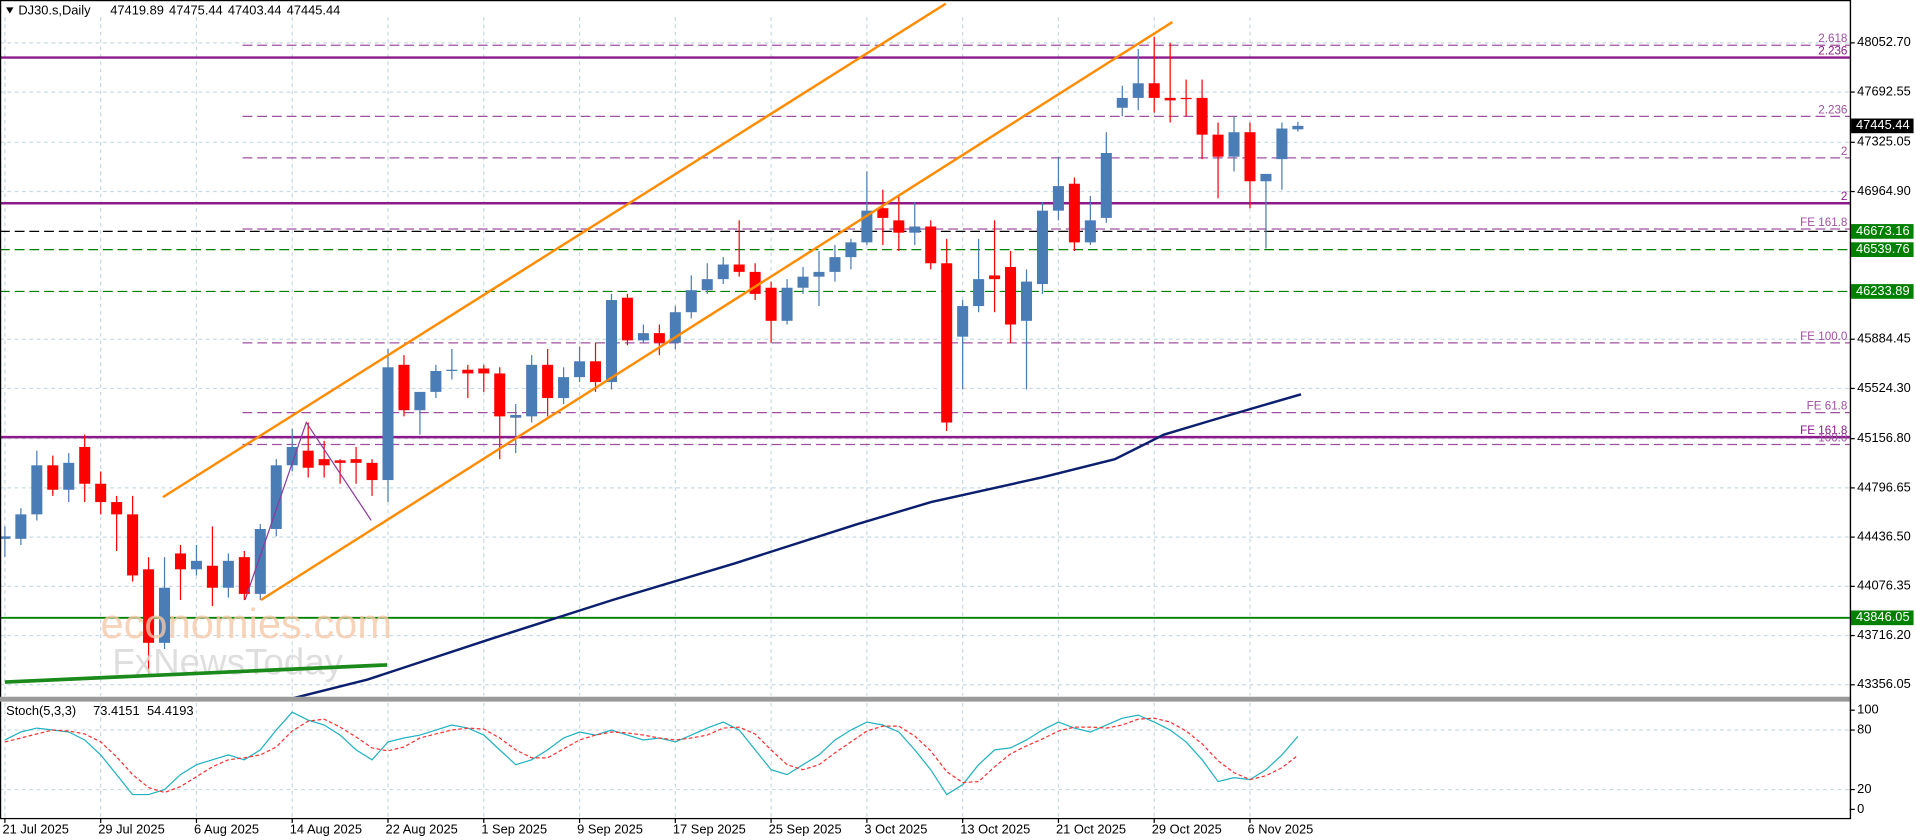 Image resolution: width=1916 pixels, height=840 pixels. What do you see at coordinates (54, 9) in the screenshot?
I see `symbol-title: DJ30.s,Daily` at bounding box center [54, 9].